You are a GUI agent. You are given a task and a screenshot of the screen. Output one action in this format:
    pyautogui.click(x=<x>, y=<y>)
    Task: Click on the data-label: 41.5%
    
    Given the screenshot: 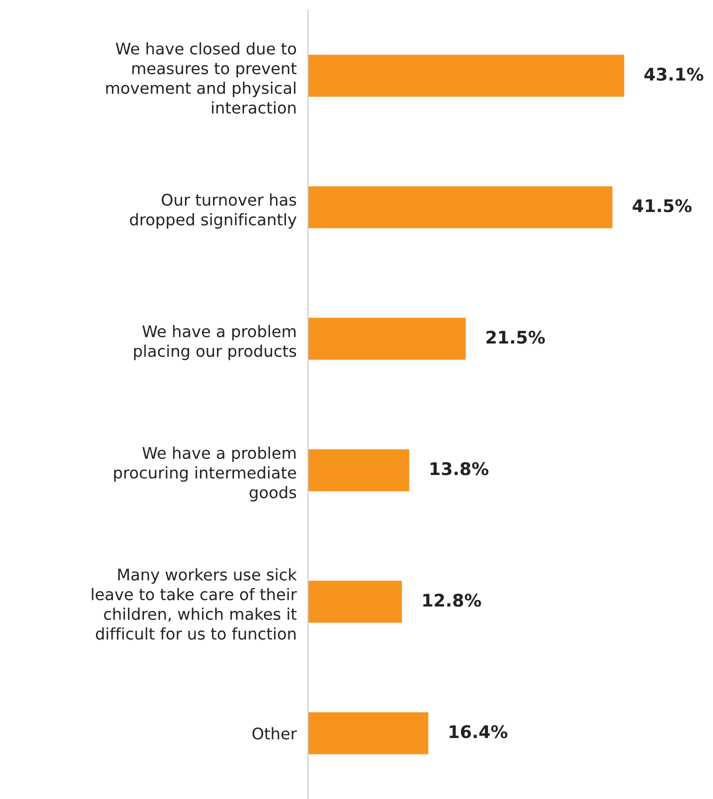 What is the action you would take?
    pyautogui.click(x=662, y=205)
    